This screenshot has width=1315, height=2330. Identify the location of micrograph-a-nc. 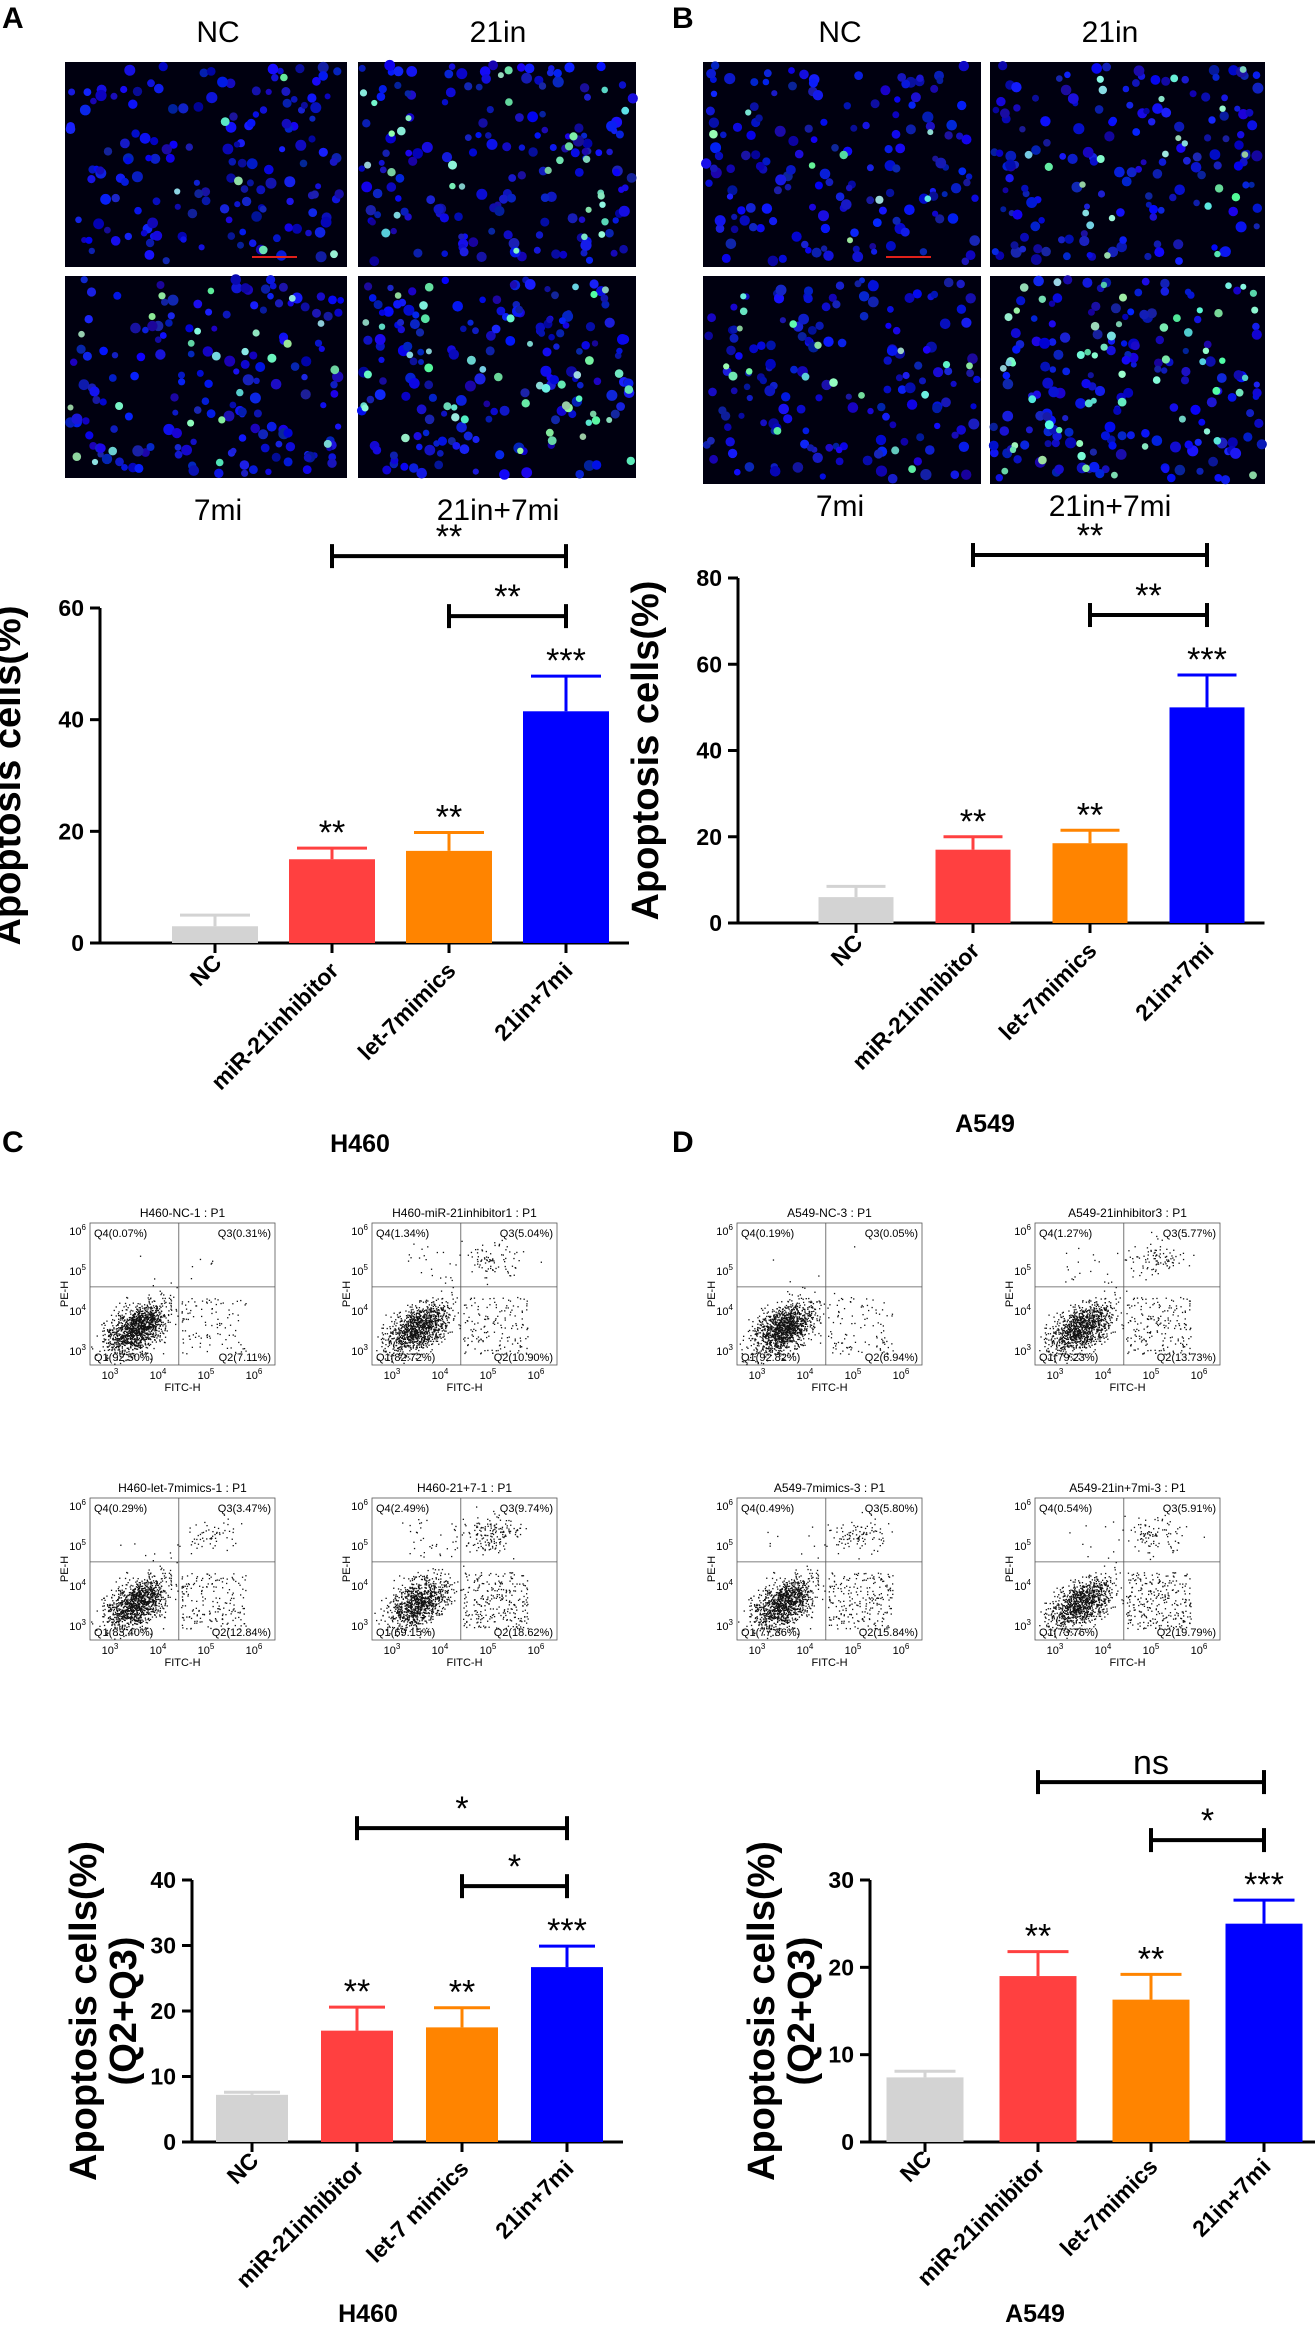
(206, 164).